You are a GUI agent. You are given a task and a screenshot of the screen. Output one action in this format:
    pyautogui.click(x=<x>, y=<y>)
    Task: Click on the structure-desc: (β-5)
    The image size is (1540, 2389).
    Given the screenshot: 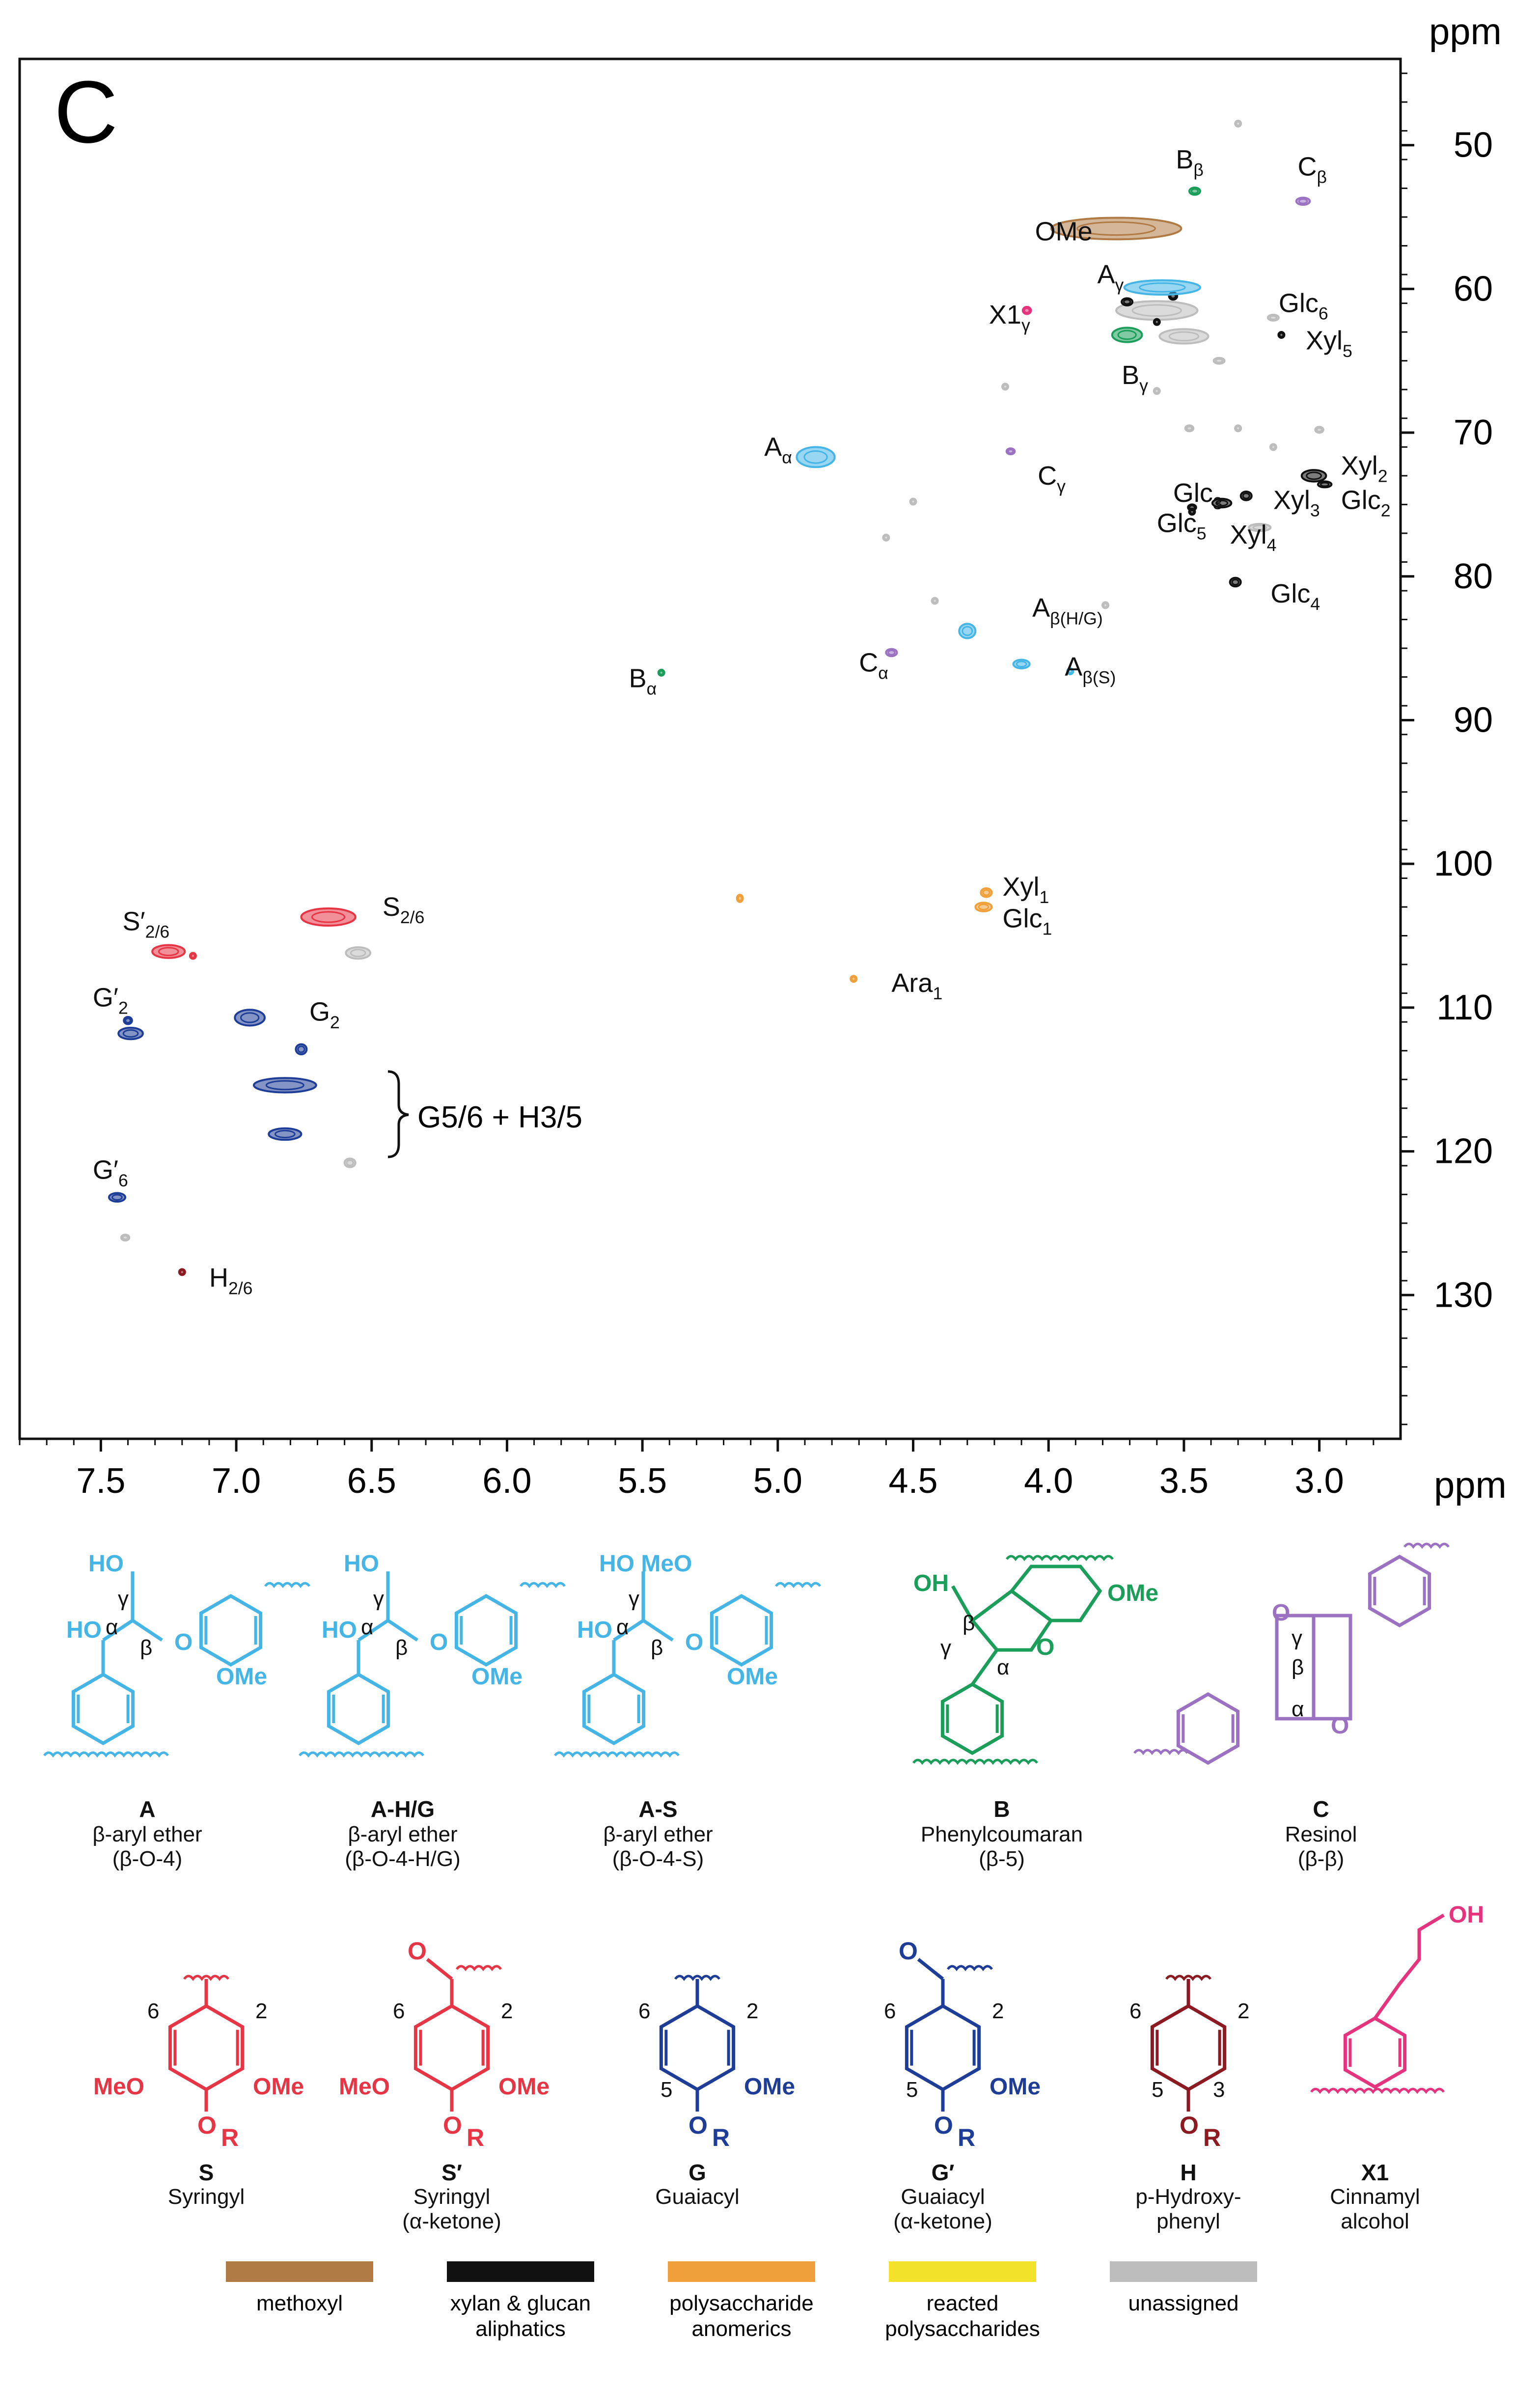 What is the action you would take?
    pyautogui.click(x=1002, y=1859)
    